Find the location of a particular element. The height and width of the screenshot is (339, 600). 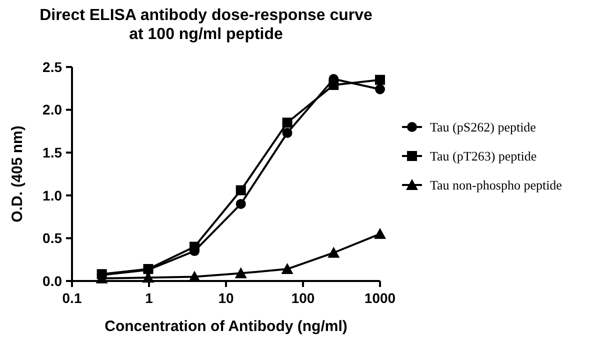

legend-label: Tau (pT263) peptide is located at coordinates (483, 156).